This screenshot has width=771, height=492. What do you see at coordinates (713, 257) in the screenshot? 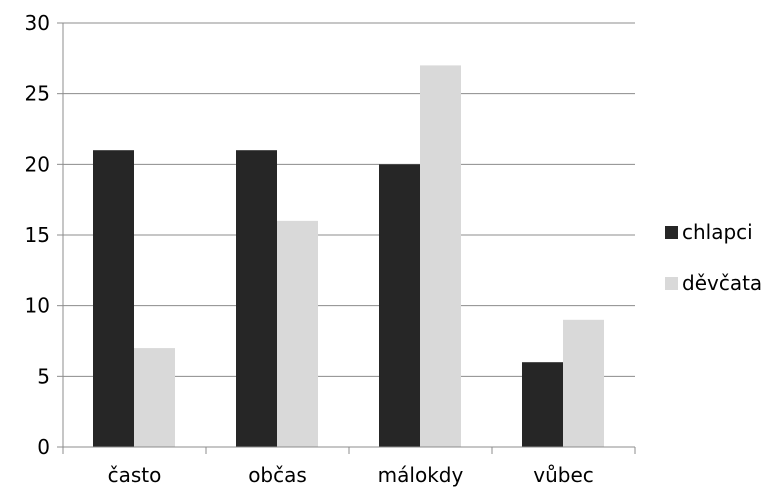
I see `legend: chlapci děvčata` at bounding box center [713, 257].